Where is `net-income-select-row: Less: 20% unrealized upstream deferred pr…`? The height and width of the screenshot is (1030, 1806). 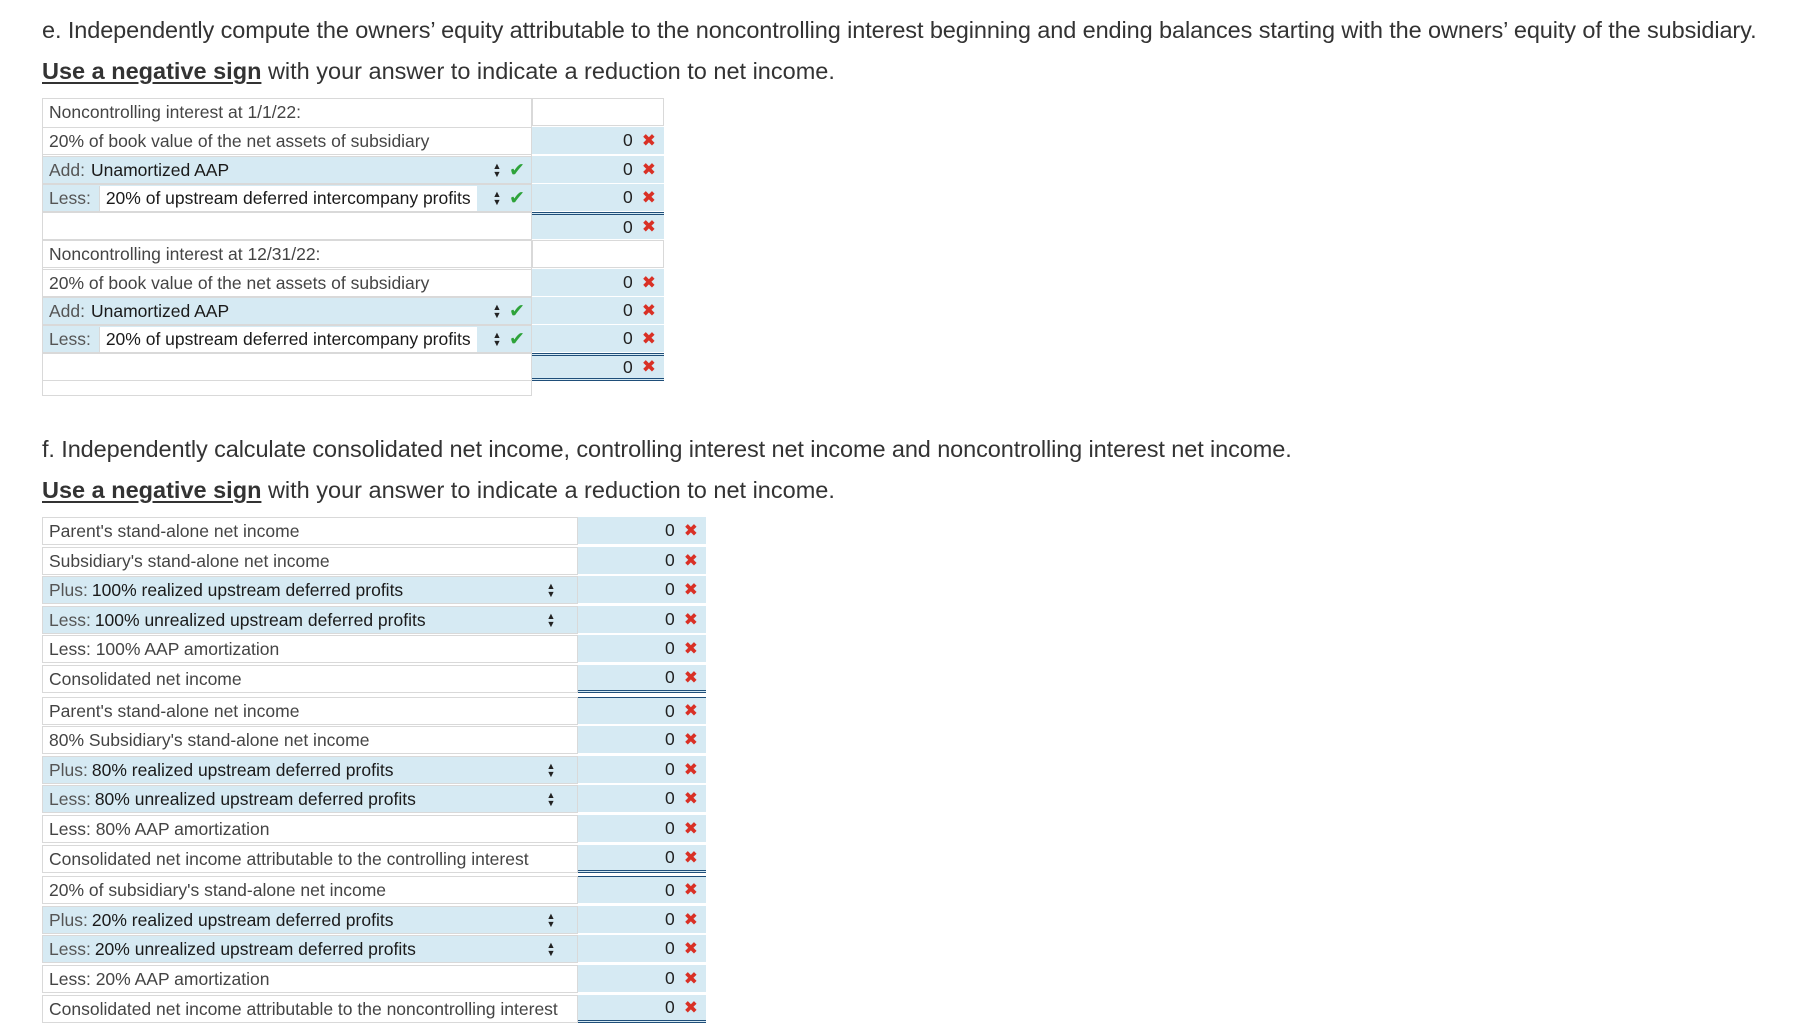 net-income-select-row: Less: 20% unrealized upstream deferred pr… is located at coordinates (310, 949).